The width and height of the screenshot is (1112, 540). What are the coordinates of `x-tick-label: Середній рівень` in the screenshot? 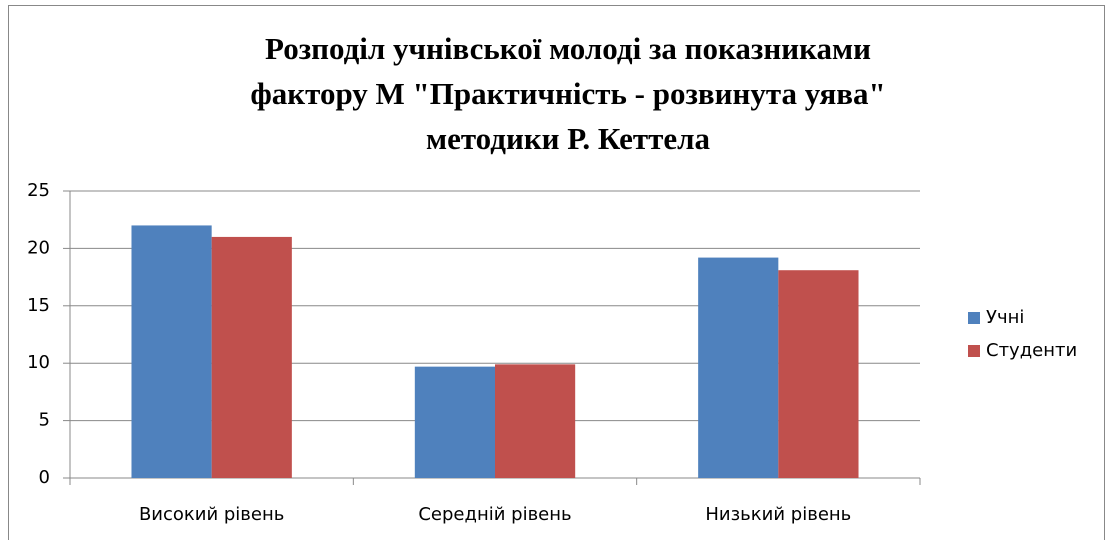 It's located at (494, 514).